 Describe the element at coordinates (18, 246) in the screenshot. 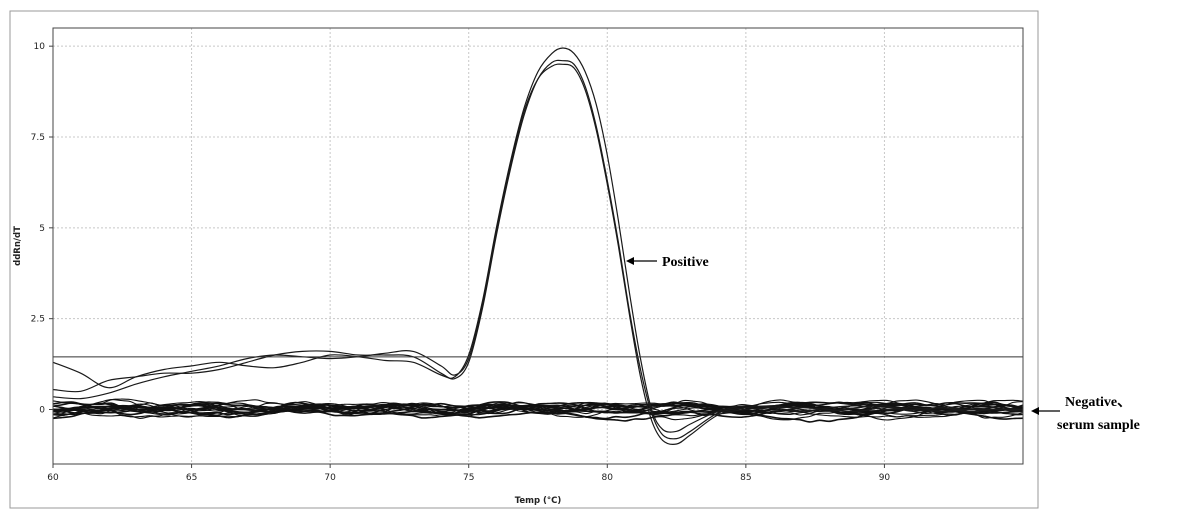

I see `y-axis-label: ddRn/dT` at that location.